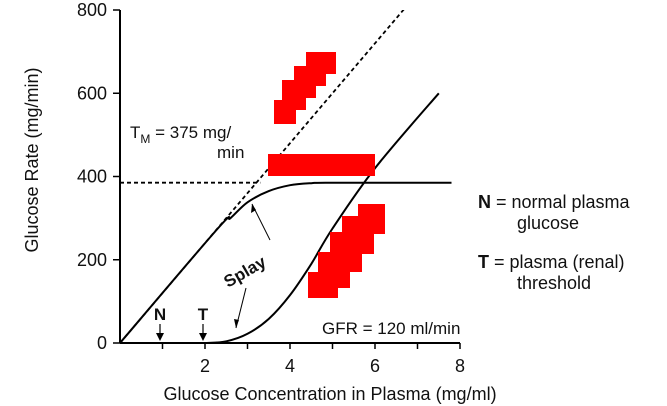  I want to click on t-marker-arrow-head, so click(203, 337).